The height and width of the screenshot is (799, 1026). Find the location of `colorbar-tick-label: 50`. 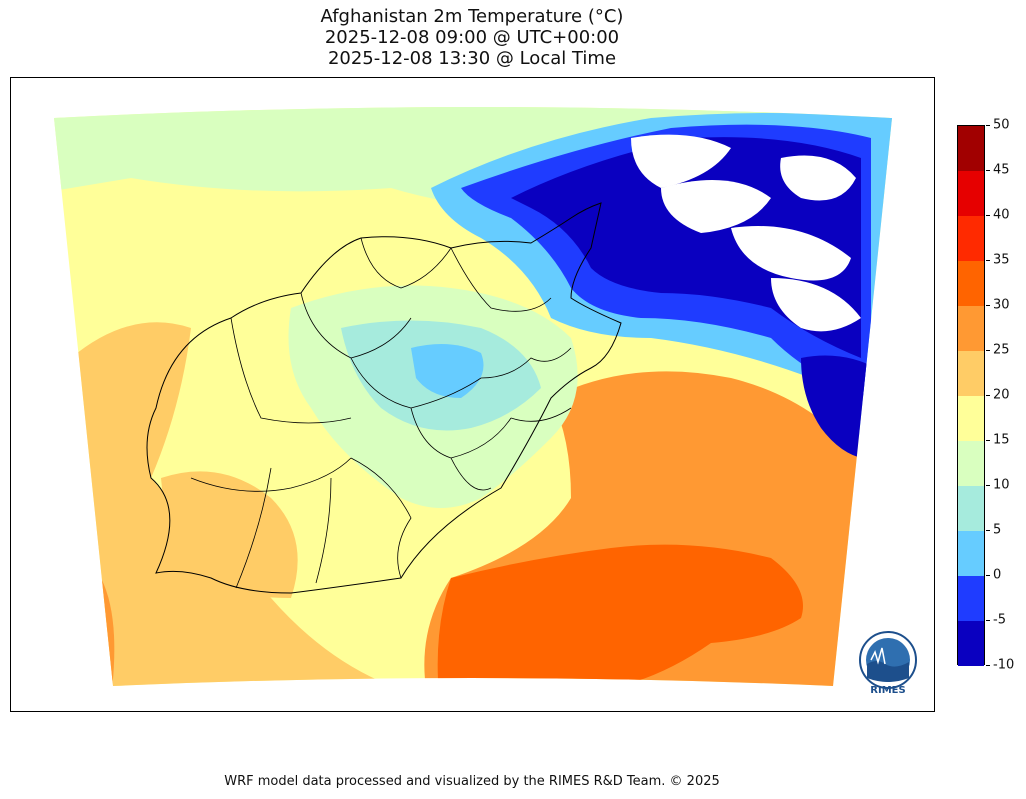

colorbar-tick-label: 50 is located at coordinates (1001, 125).